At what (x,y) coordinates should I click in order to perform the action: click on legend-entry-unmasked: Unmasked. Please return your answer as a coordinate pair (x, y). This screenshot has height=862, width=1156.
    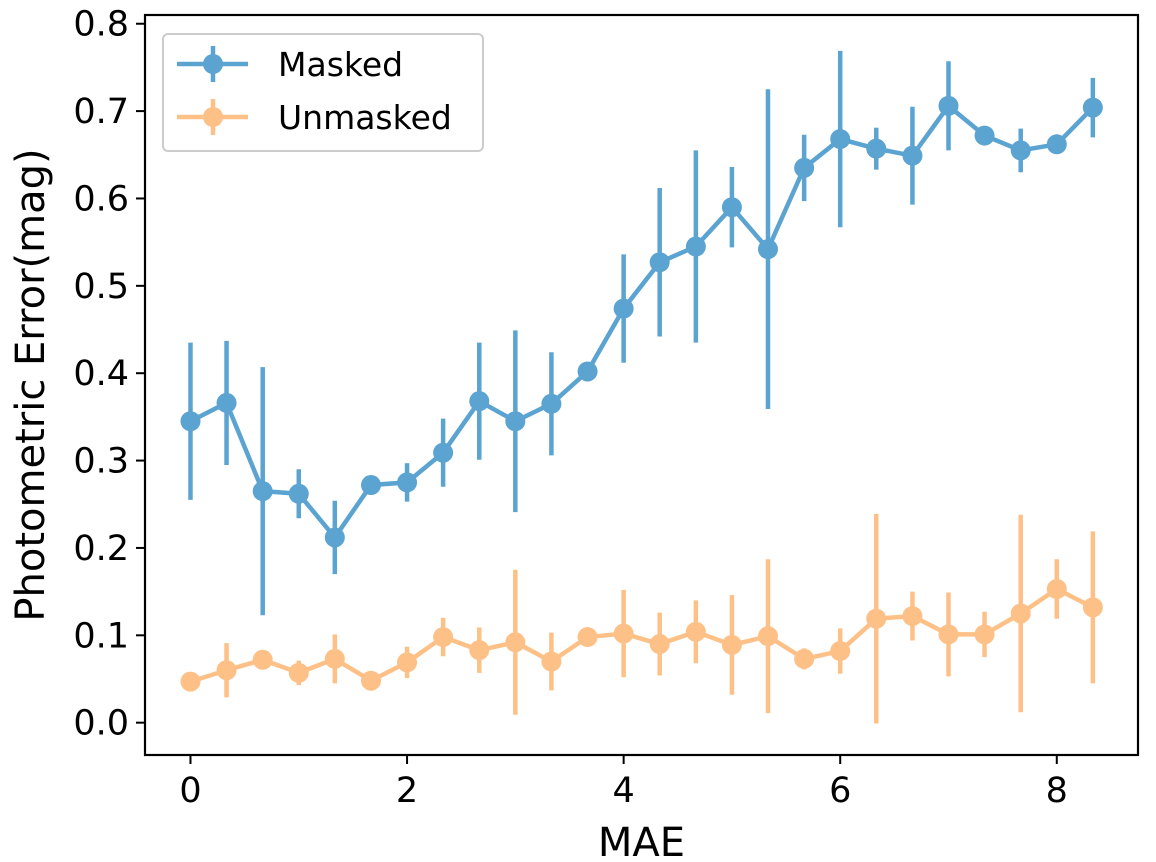
    Looking at the image, I should click on (314, 117).